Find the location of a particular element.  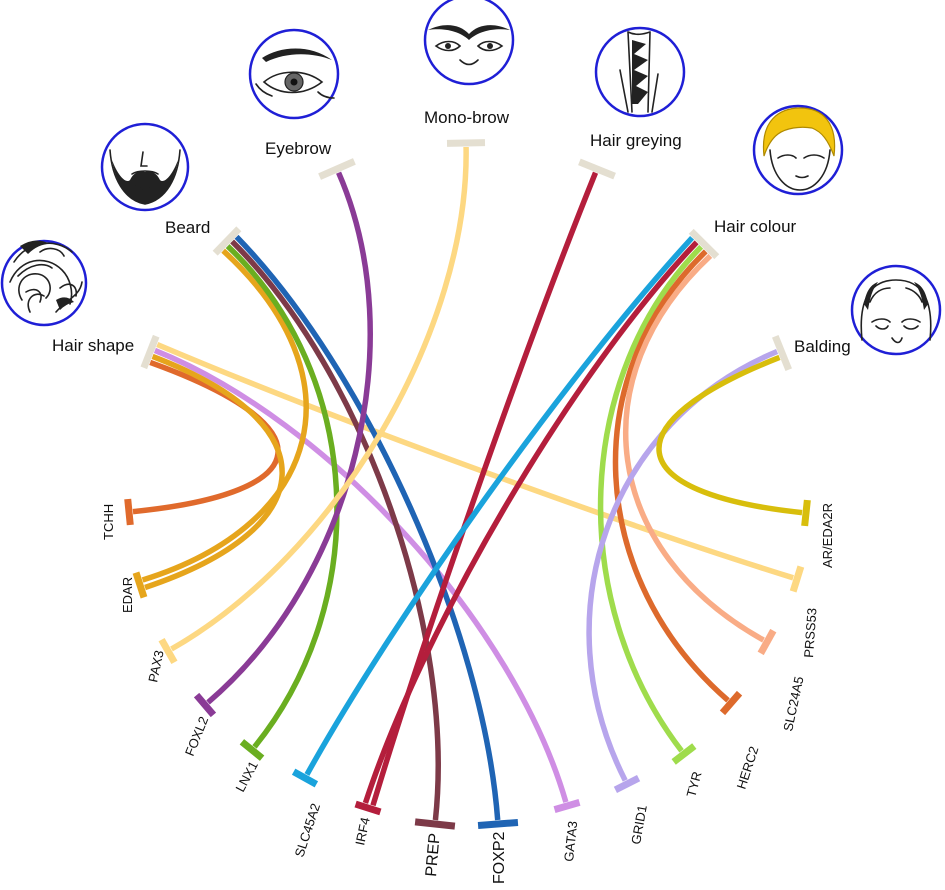

eyebrow-icon is located at coordinates (294, 74).